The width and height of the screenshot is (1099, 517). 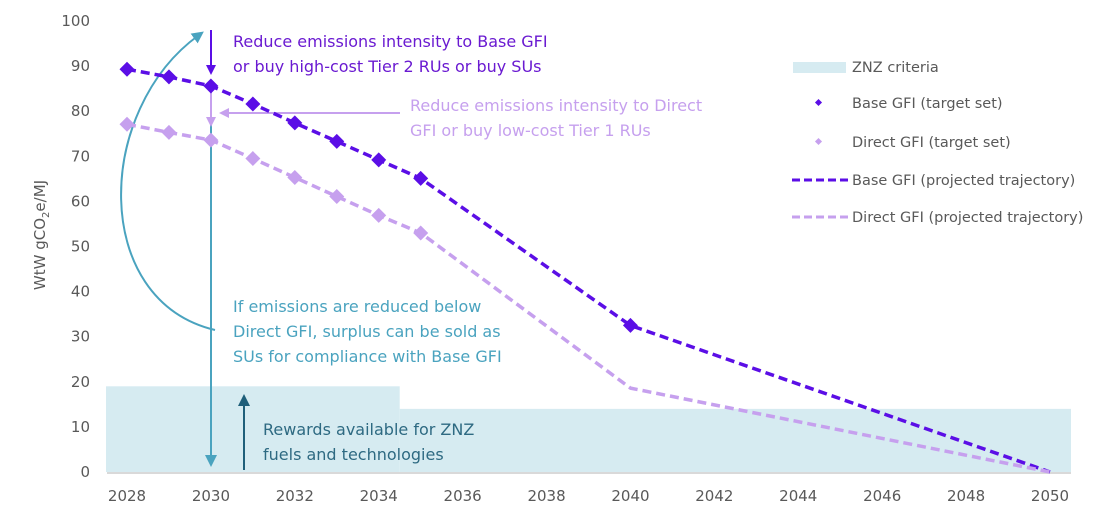 What do you see at coordinates (85, 472) in the screenshot?
I see `y-tick-label: 0` at bounding box center [85, 472].